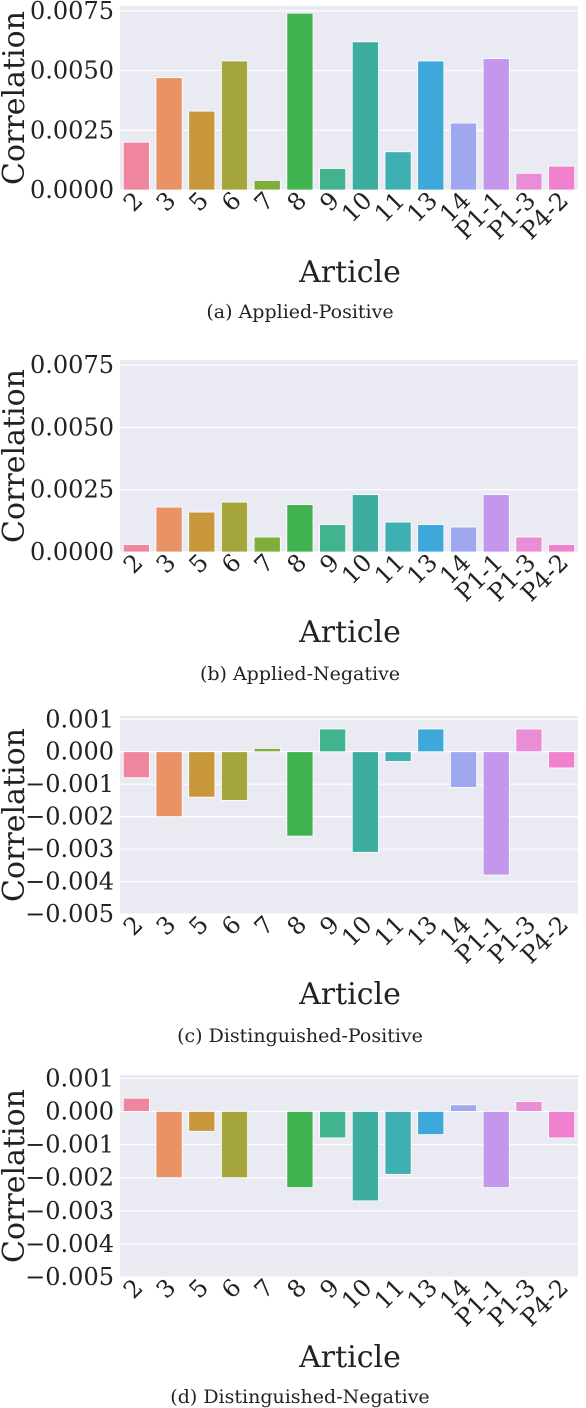  Describe the element at coordinates (69, 1211) in the screenshot. I see `y-tick-label: −0.003` at that location.